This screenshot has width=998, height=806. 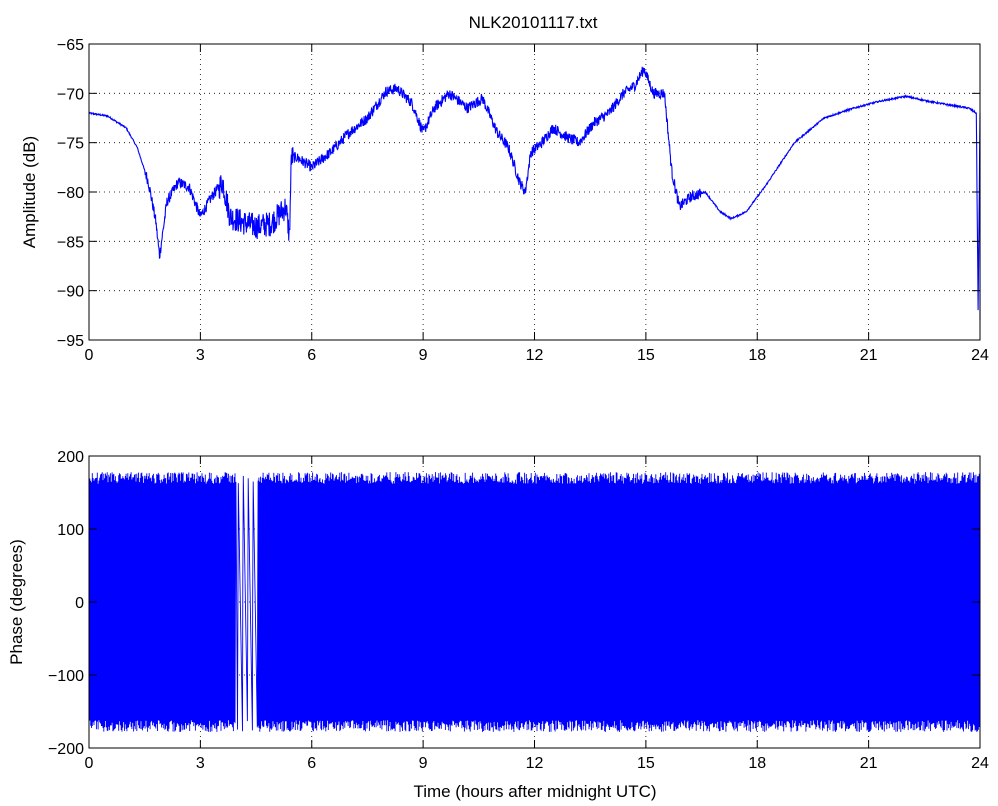 I want to click on amplitude-xtick-label: 12, so click(x=535, y=355).